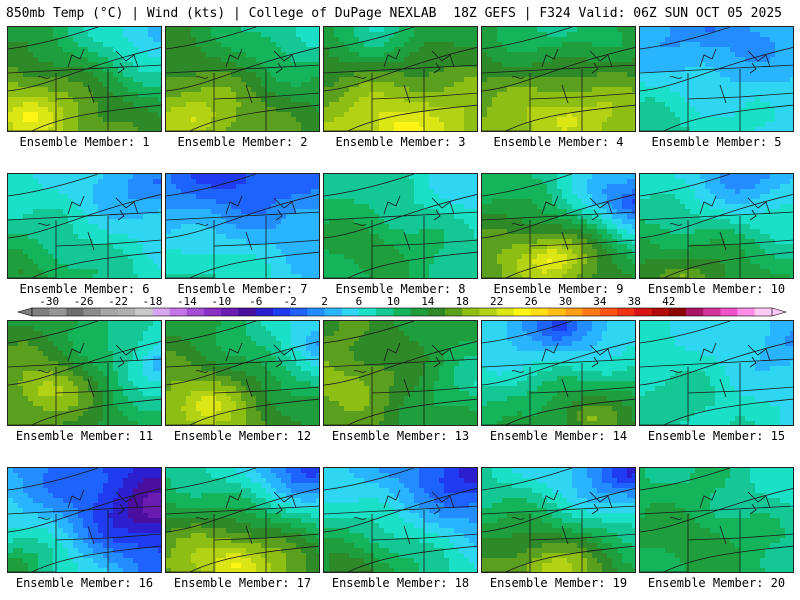 Image resolution: width=800 pixels, height=600 pixels. What do you see at coordinates (400, 289) in the screenshot?
I see `ensemble-member-label: Ensemble Member: 8` at bounding box center [400, 289].